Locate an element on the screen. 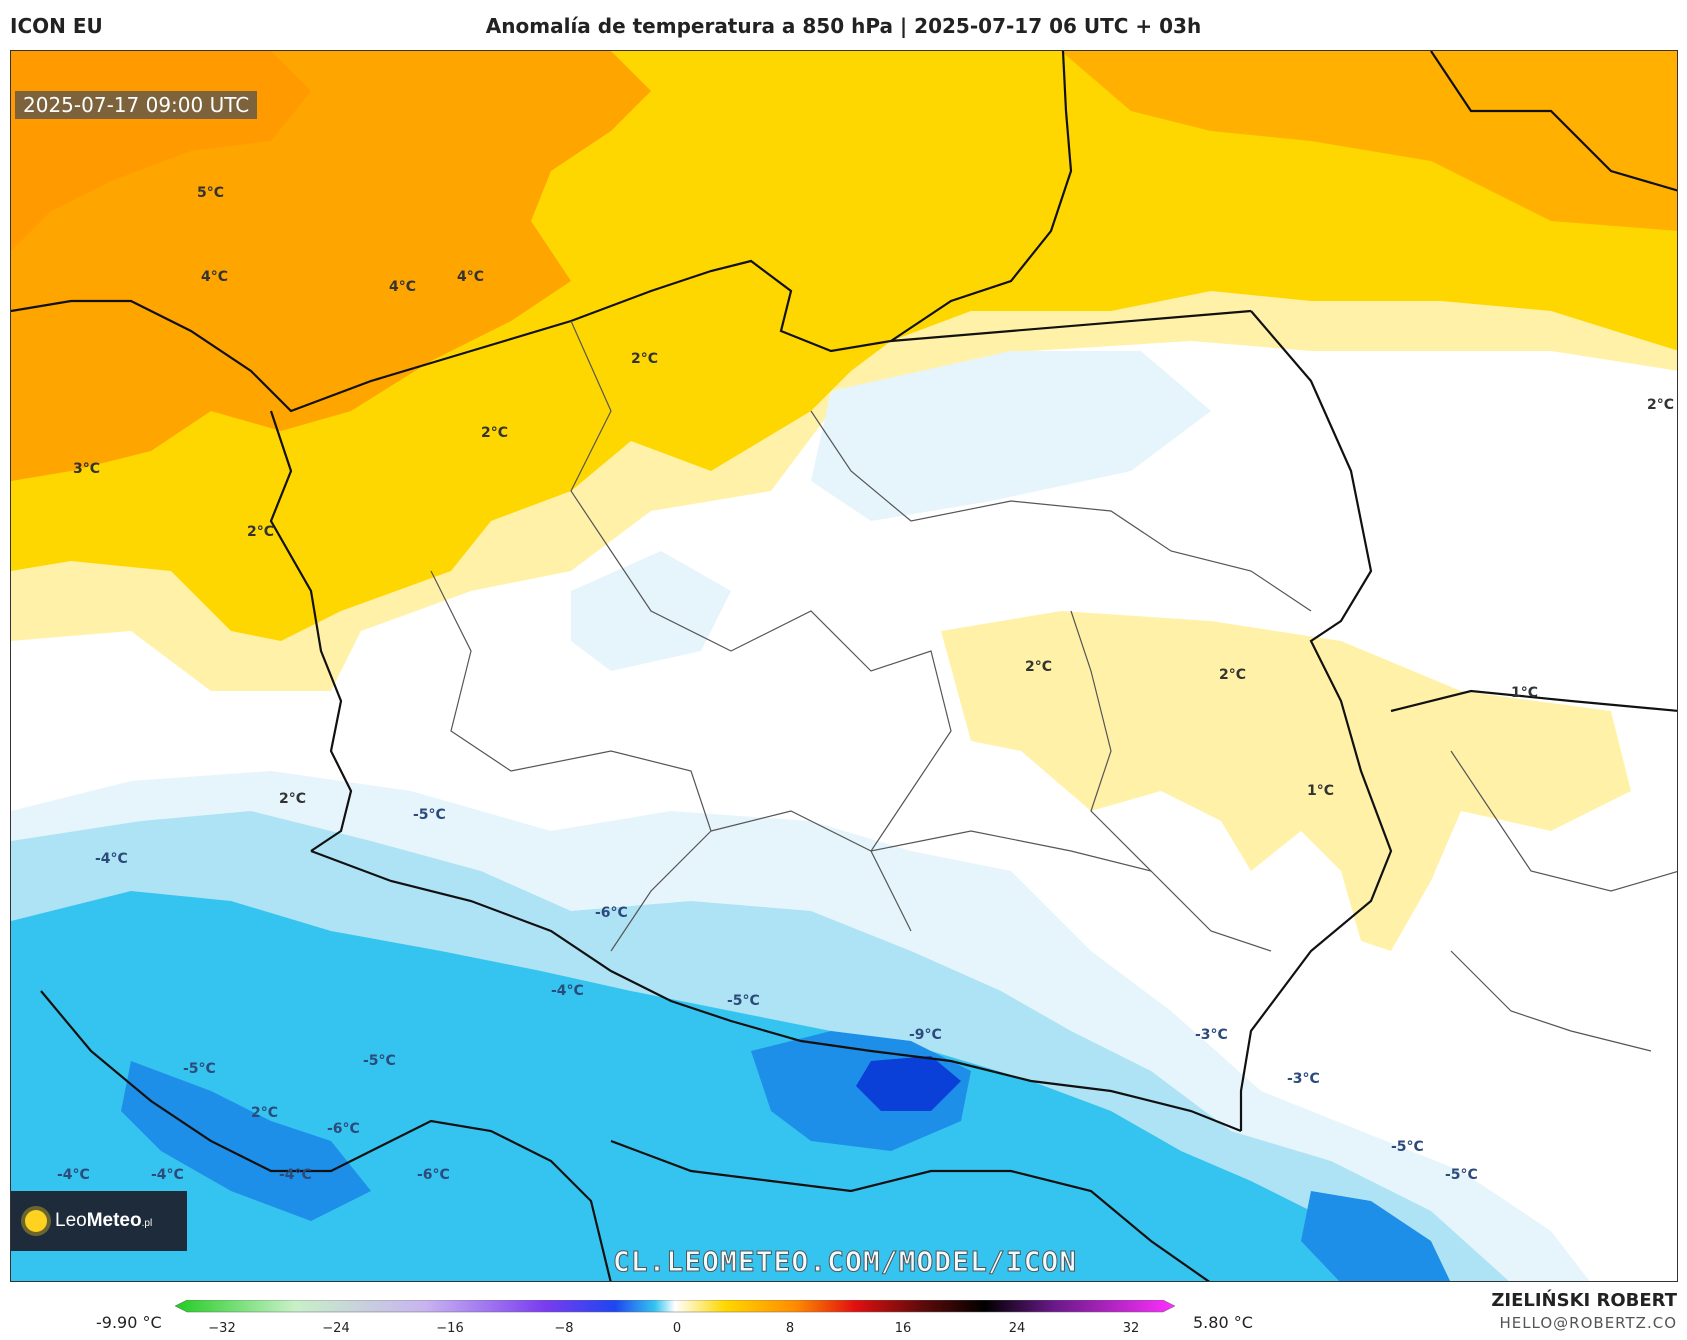 The image size is (1687, 1340). field-orange-ne is located at coordinates (1369, 141).